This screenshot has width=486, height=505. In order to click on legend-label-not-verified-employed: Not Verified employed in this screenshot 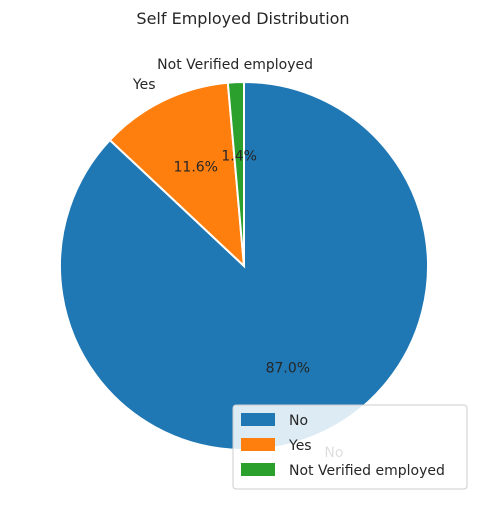, I will do `click(367, 471)`.